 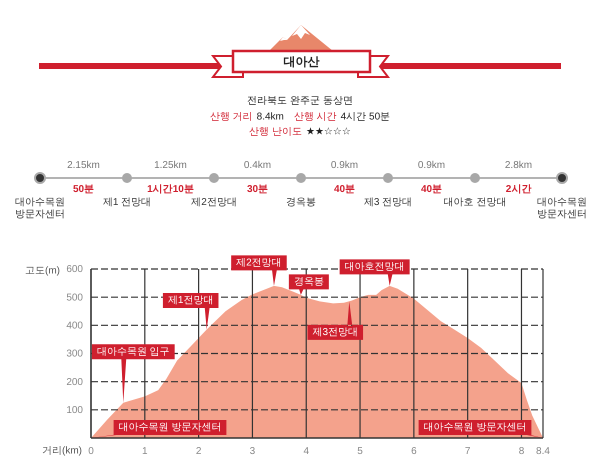 I want to click on x-tick-label: 6, so click(x=414, y=452).